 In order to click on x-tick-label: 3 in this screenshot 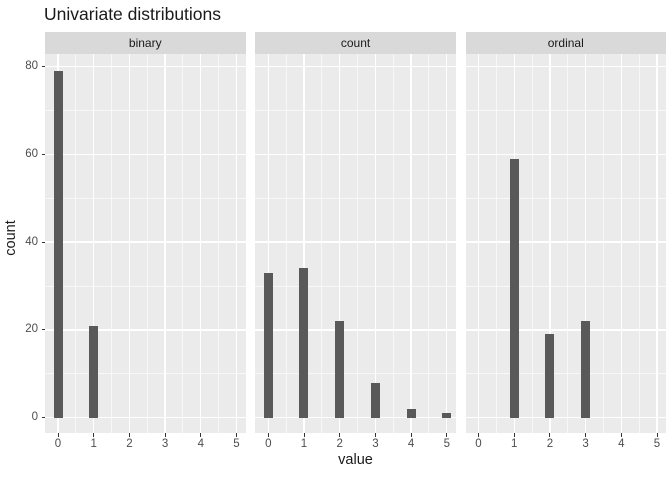, I will do `click(375, 444)`.